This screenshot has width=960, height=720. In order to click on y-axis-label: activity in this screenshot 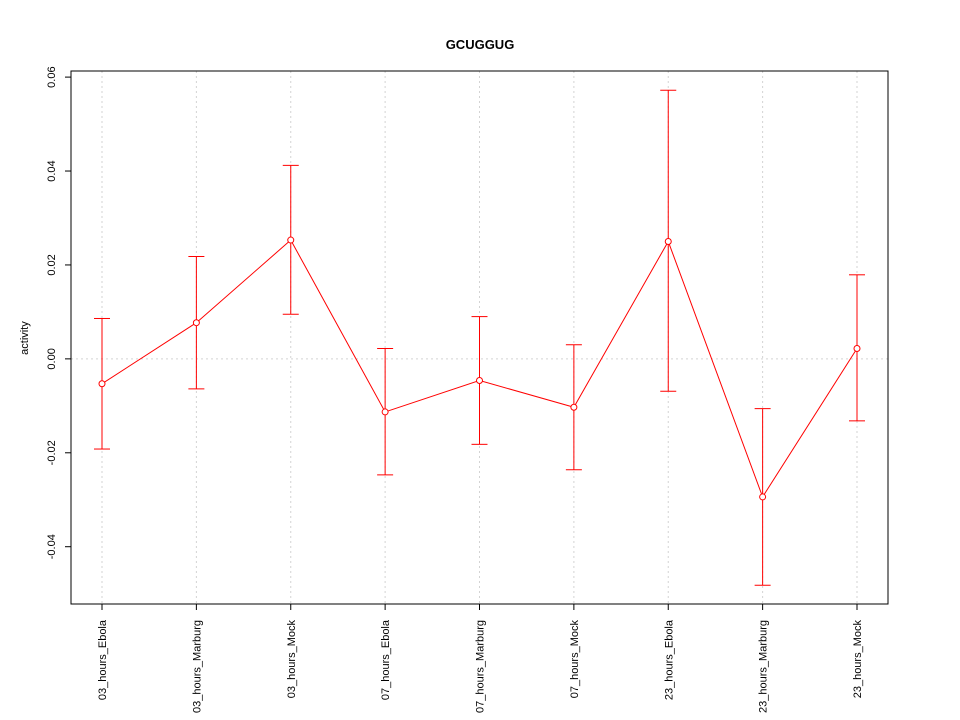, I will do `click(25, 338)`.